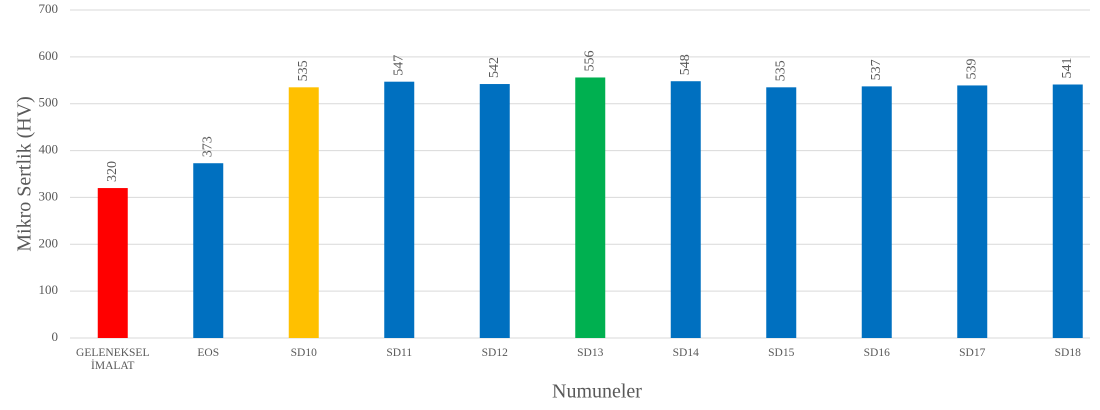  Describe the element at coordinates (113, 359) in the screenshot. I see `x-tick-label: GELENEKSEL İMALAT` at that location.